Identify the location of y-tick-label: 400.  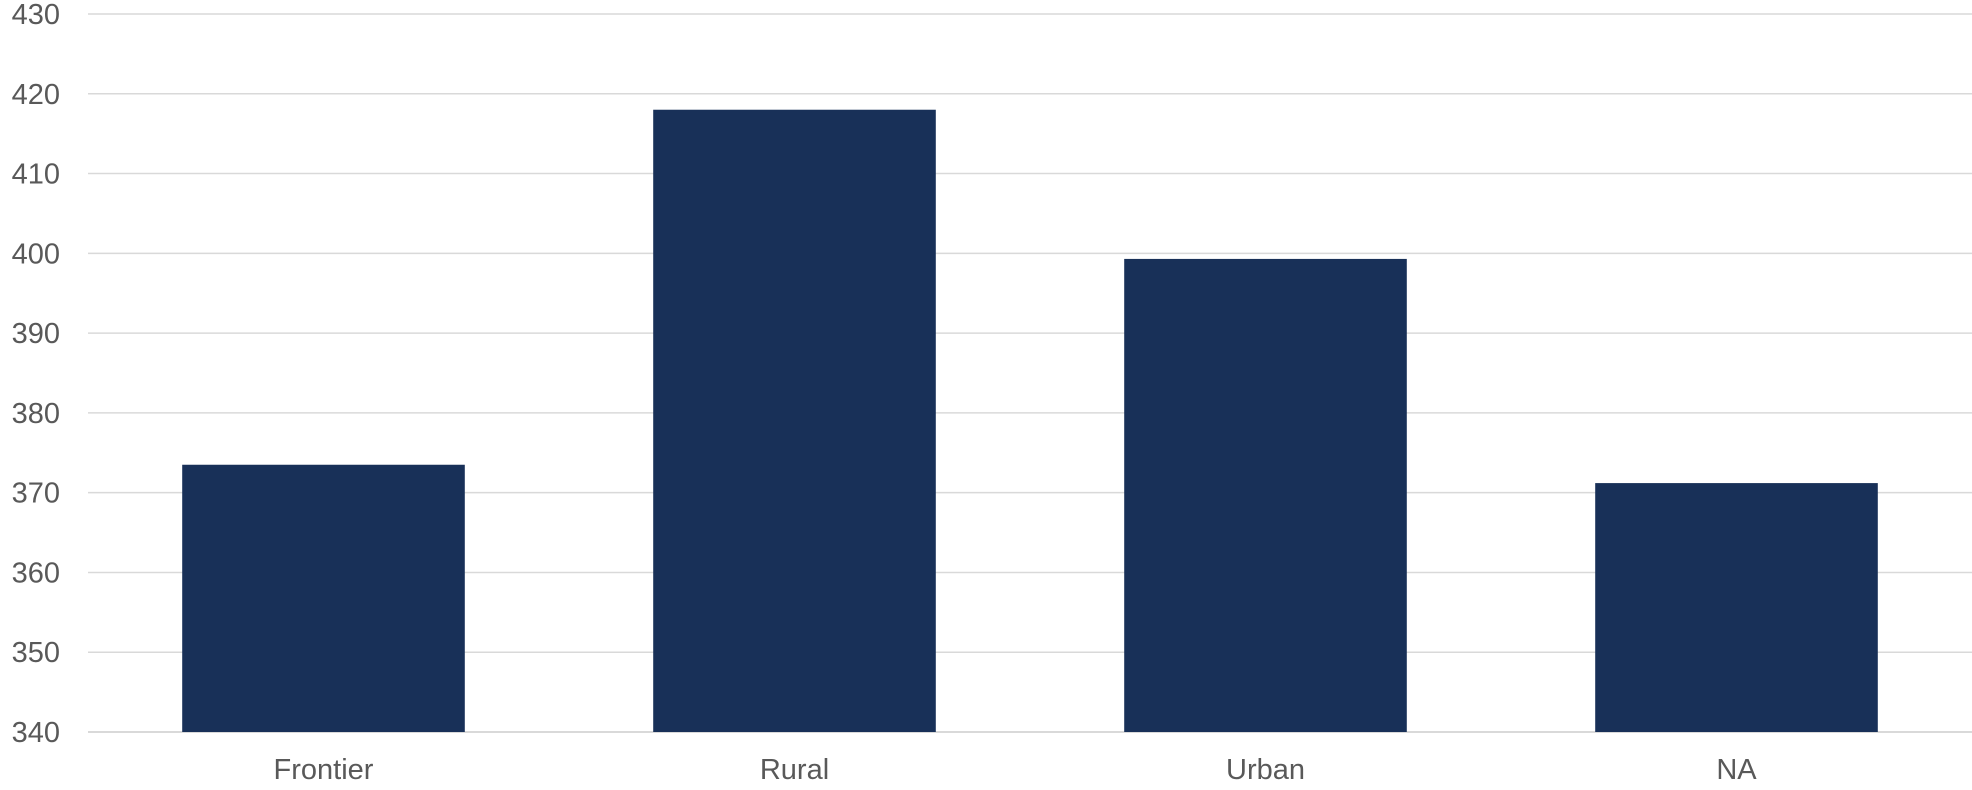
(36, 254).